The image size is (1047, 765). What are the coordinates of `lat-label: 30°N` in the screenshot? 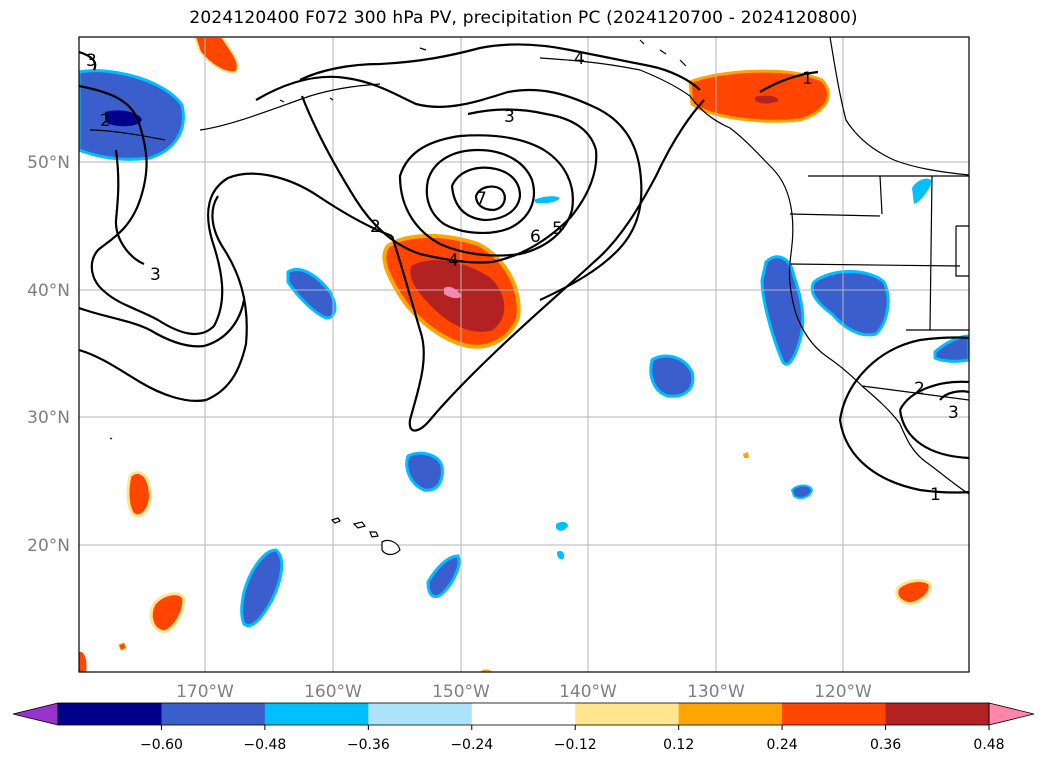 It's located at (48, 418).